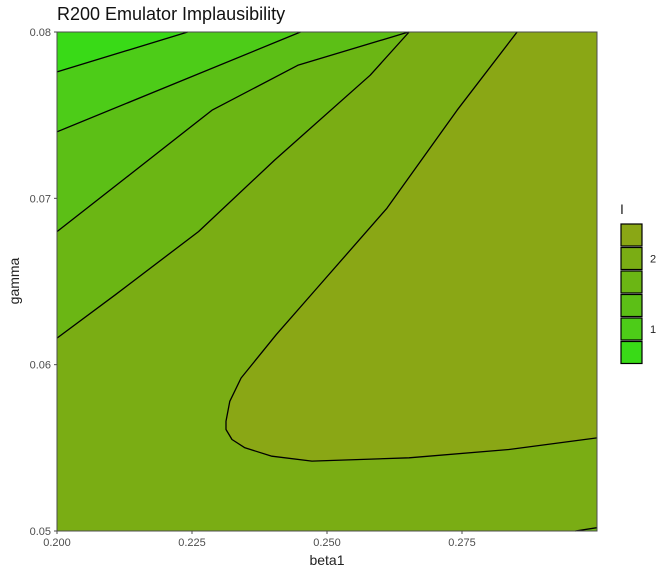  What do you see at coordinates (57, 543) in the screenshot?
I see `x-tick-label: 0.200` at bounding box center [57, 543].